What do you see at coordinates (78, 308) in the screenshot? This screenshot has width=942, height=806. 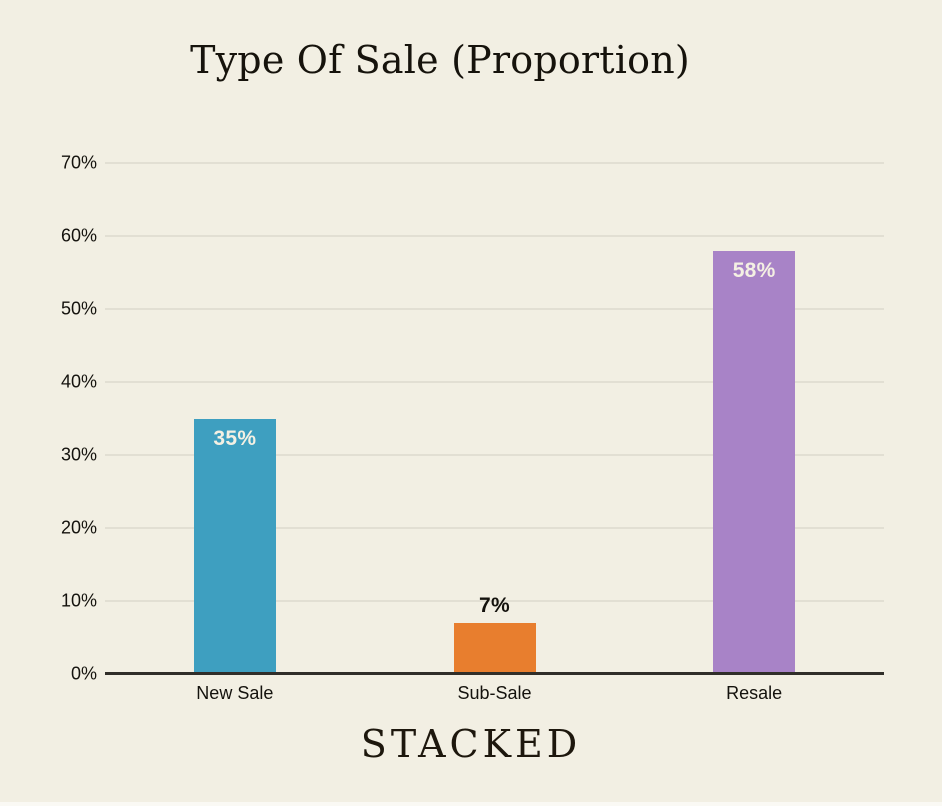 I see `y-tick-label-50: 50%` at bounding box center [78, 308].